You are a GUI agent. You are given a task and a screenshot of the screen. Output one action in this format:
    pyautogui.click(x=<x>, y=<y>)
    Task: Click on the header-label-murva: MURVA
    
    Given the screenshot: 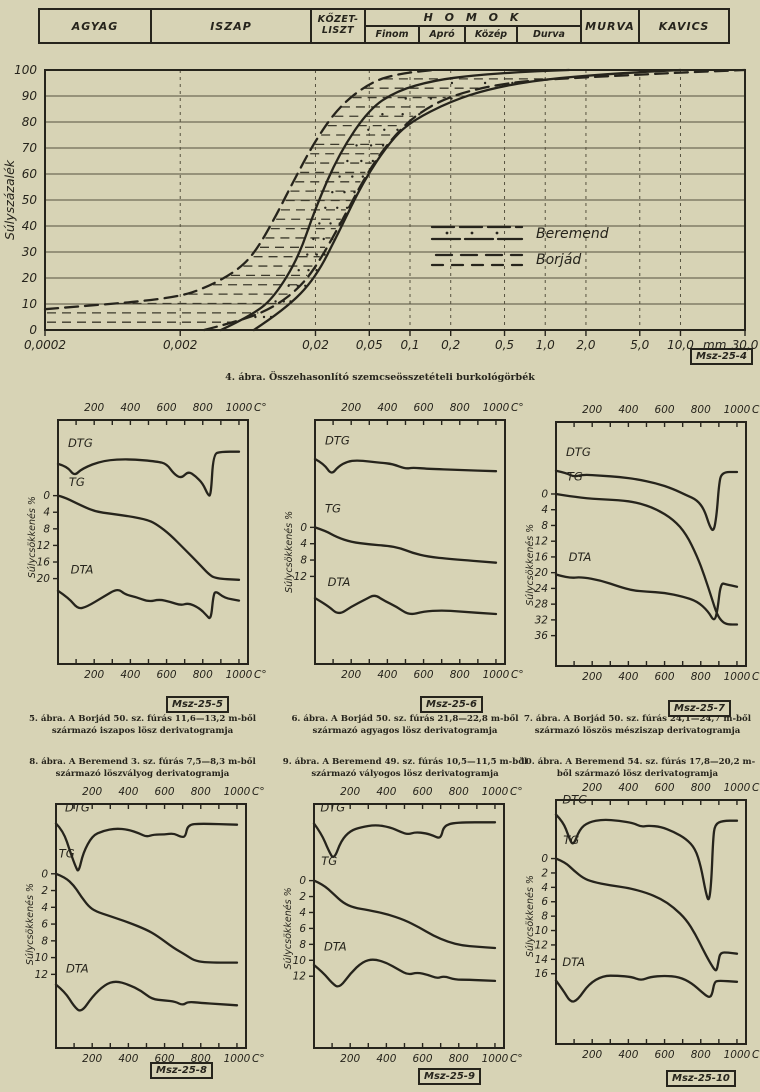 What is the action you would take?
    pyautogui.click(x=610, y=26)
    